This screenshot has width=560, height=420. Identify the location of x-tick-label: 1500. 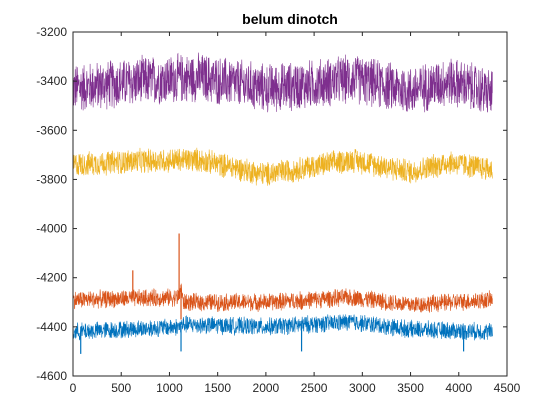
(217, 388).